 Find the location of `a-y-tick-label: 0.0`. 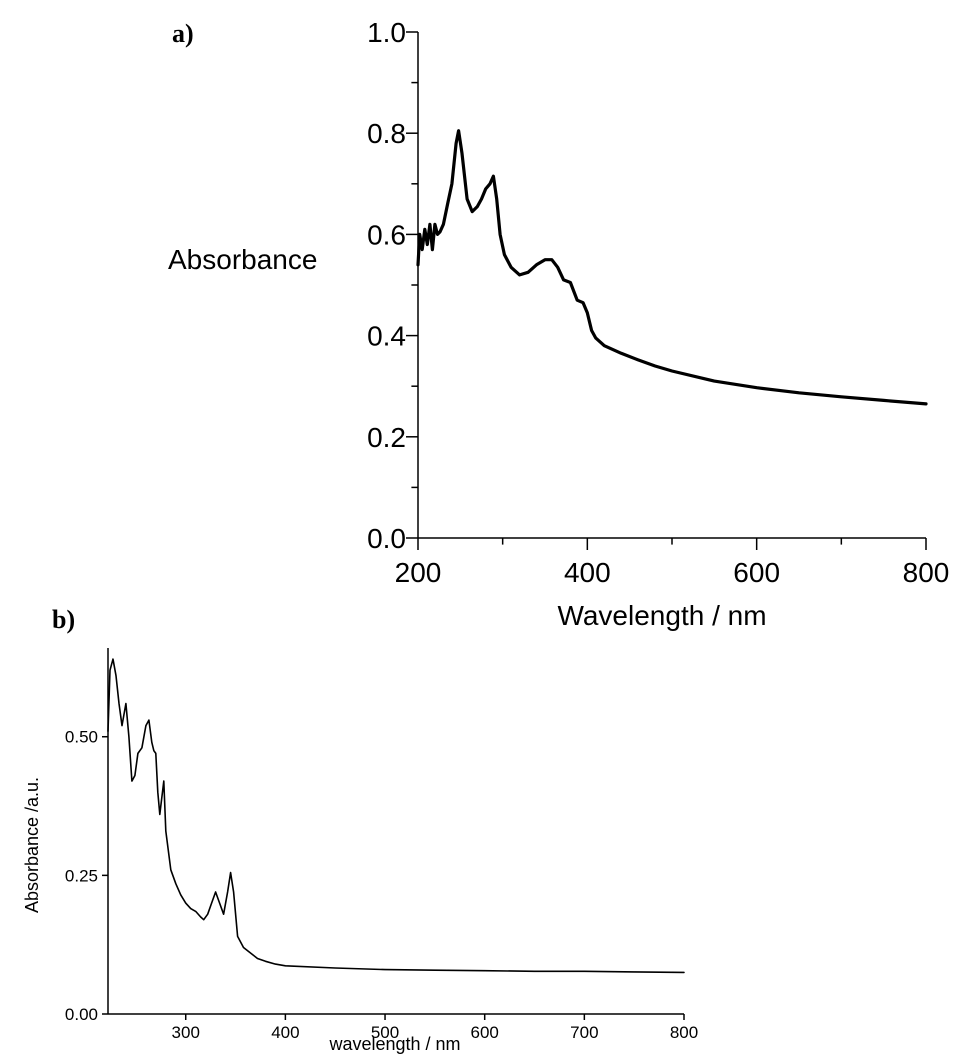

a-y-tick-label: 0.0 is located at coordinates (386, 538).